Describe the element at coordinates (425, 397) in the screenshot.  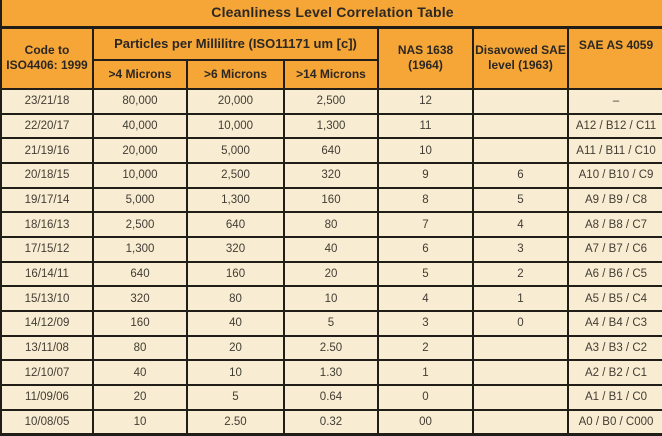
I see `cell-nas: 0` at that location.